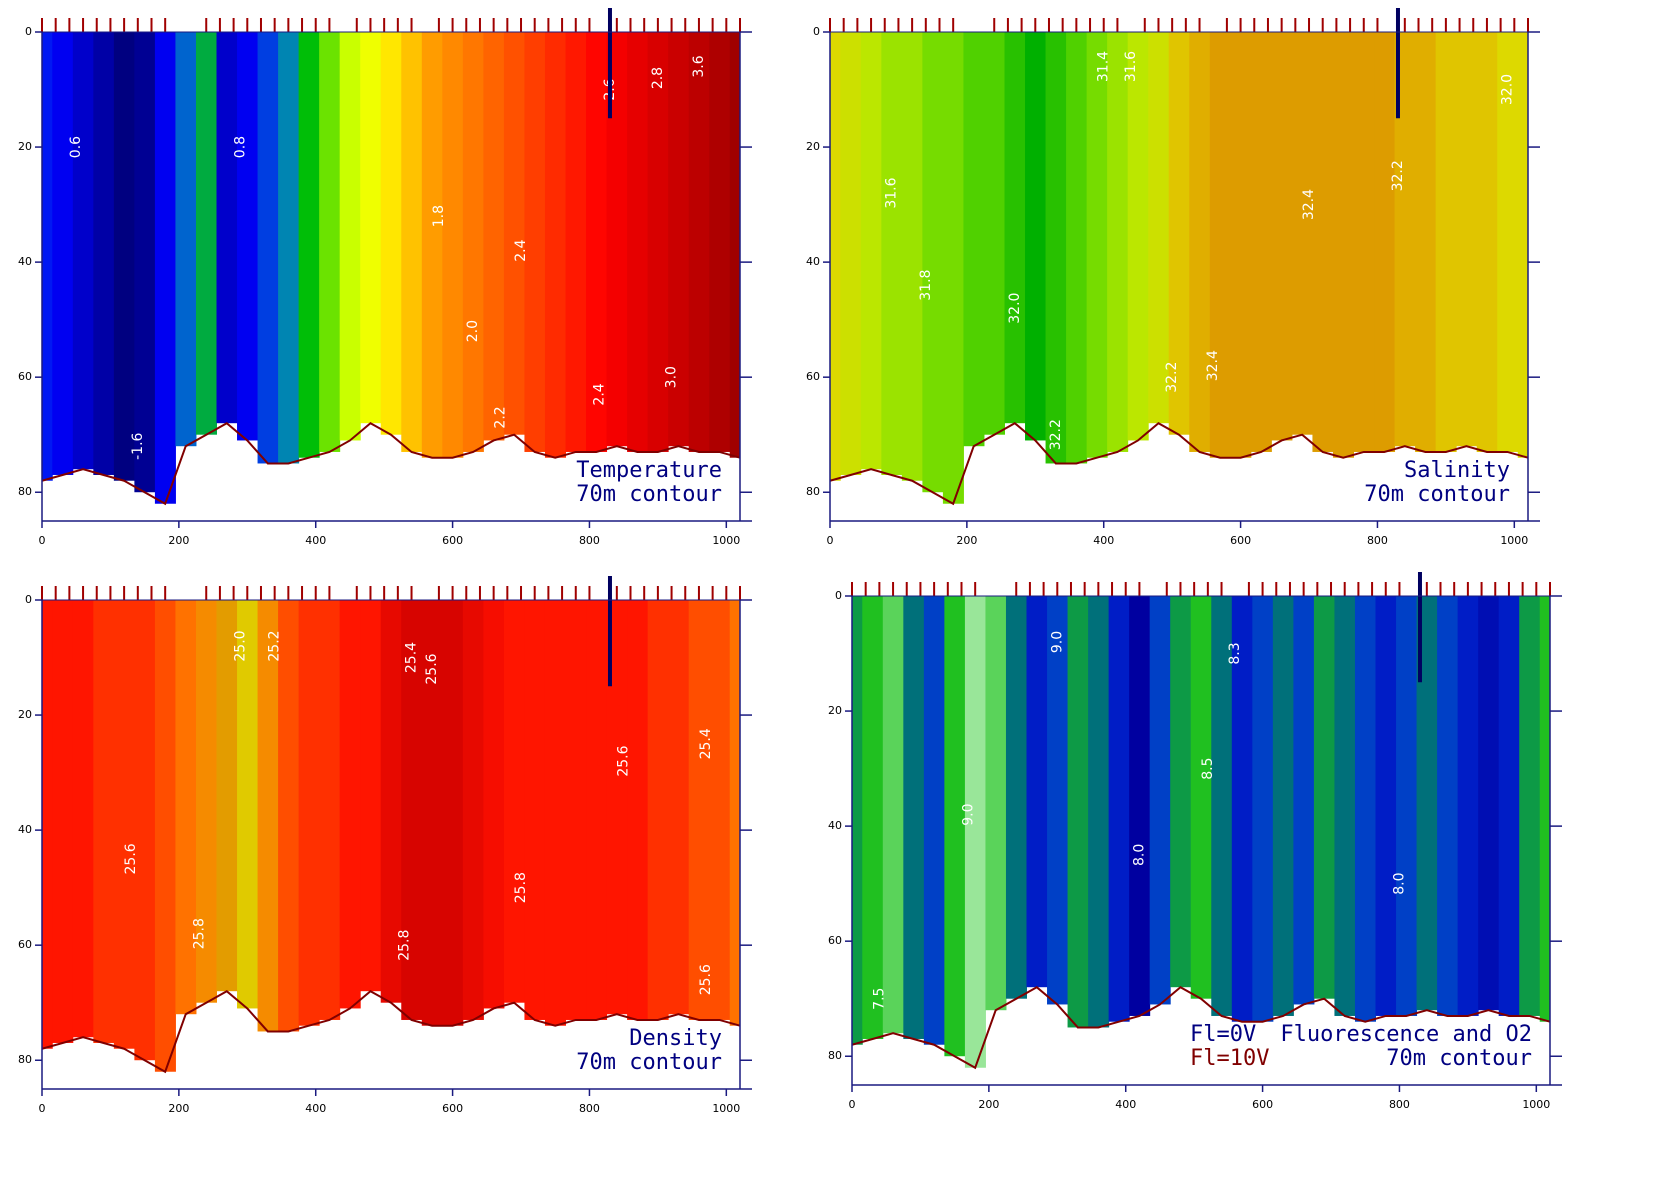 The image size is (1671, 1201). Describe the element at coordinates (879, 999) in the screenshot. I see `contour-label: 7.5` at that location.